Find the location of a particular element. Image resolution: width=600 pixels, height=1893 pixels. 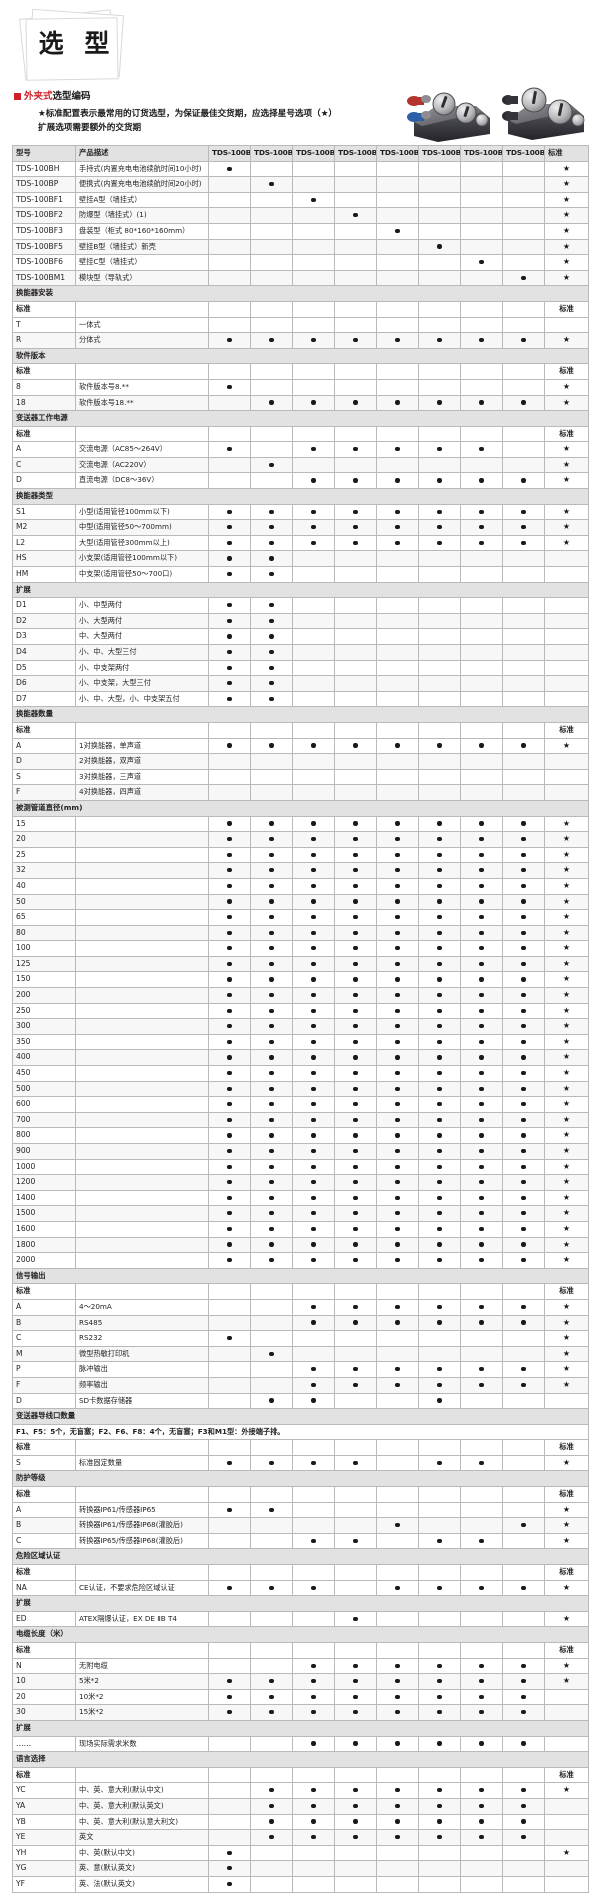

availability-cell-m3 is located at coordinates (313, 543).